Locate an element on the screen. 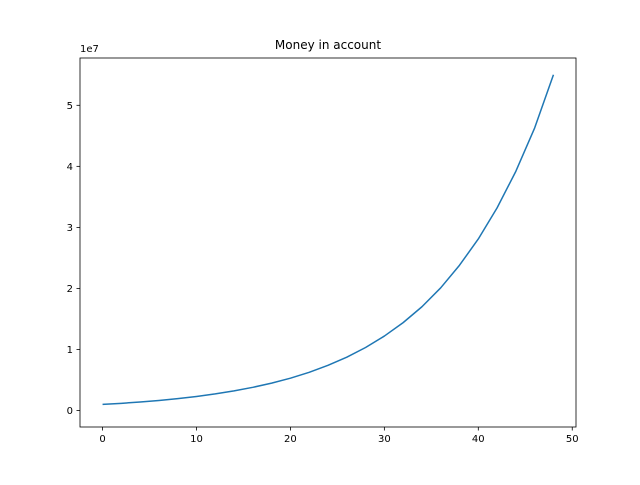 The height and width of the screenshot is (485, 640). y-tick-label: 0 is located at coordinates (70, 411).